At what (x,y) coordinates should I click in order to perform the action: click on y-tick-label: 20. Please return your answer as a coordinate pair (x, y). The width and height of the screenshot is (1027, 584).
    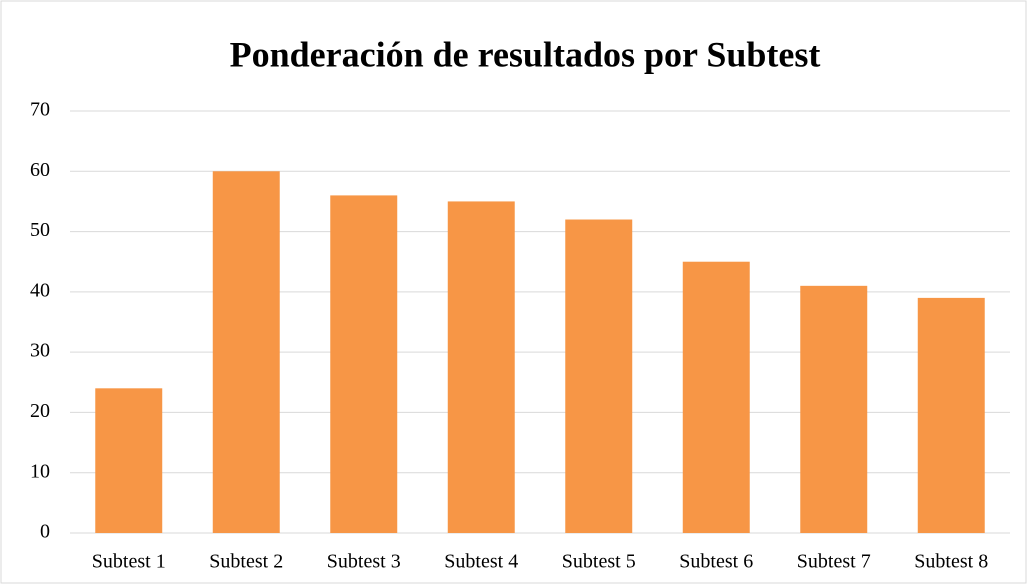
    Looking at the image, I should click on (40, 411).